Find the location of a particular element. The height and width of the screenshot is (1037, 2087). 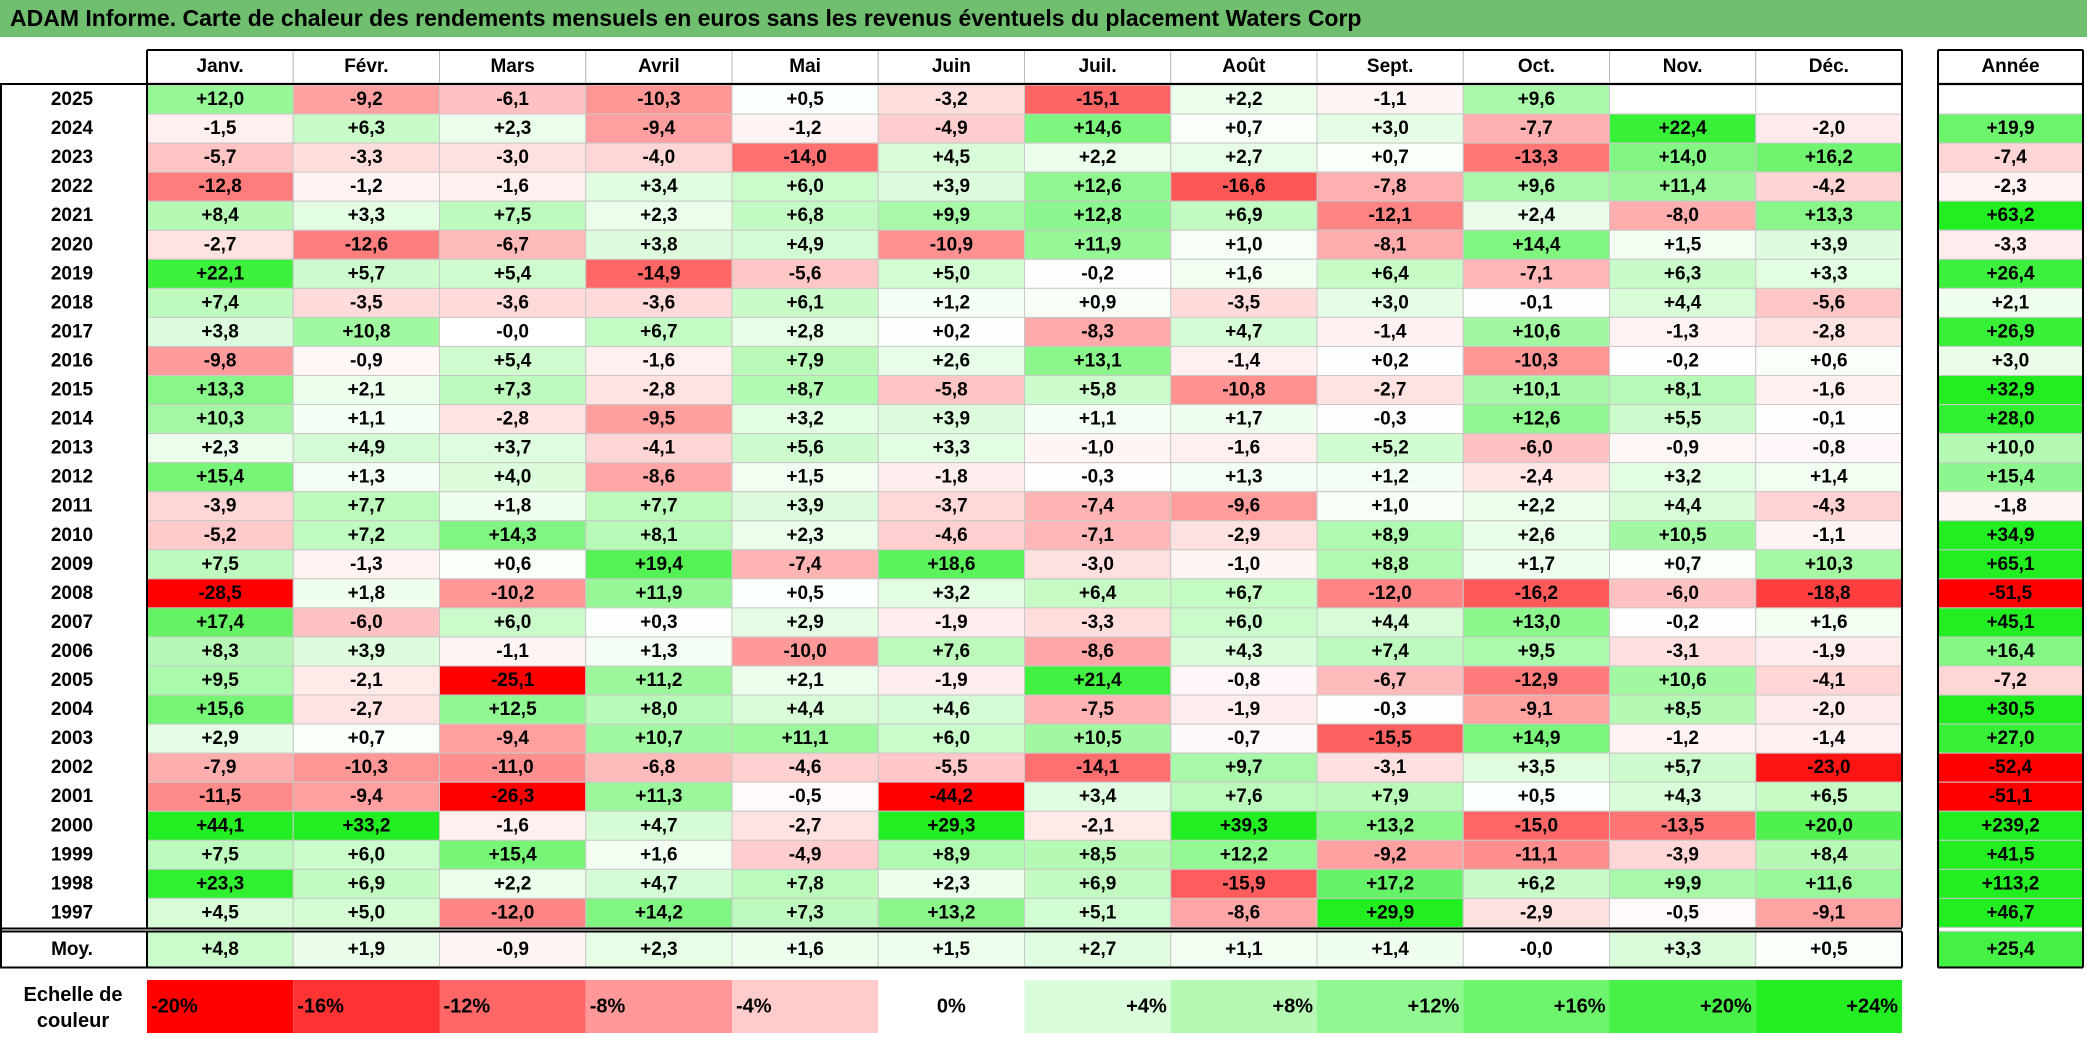

heatmap-cell-value: +4,4 is located at coordinates (1390, 622).